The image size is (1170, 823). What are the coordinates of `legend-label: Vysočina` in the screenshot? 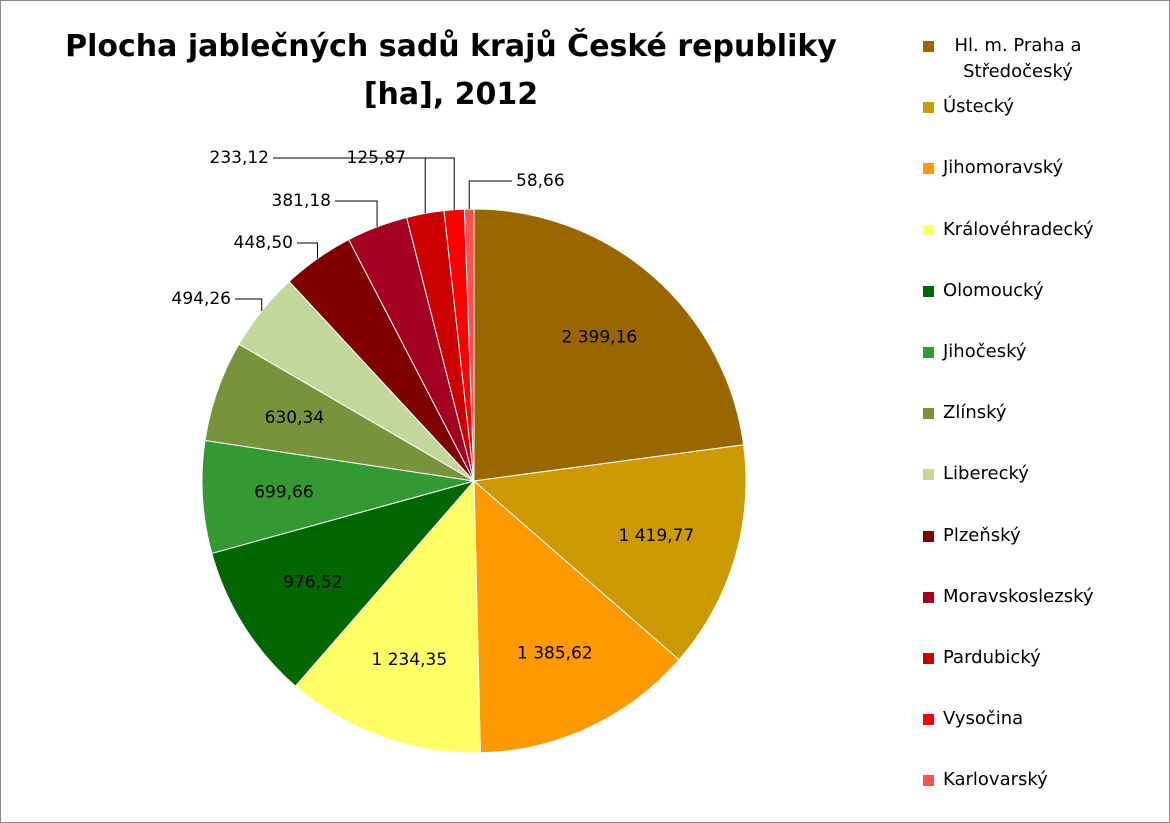 It's located at (983, 719).